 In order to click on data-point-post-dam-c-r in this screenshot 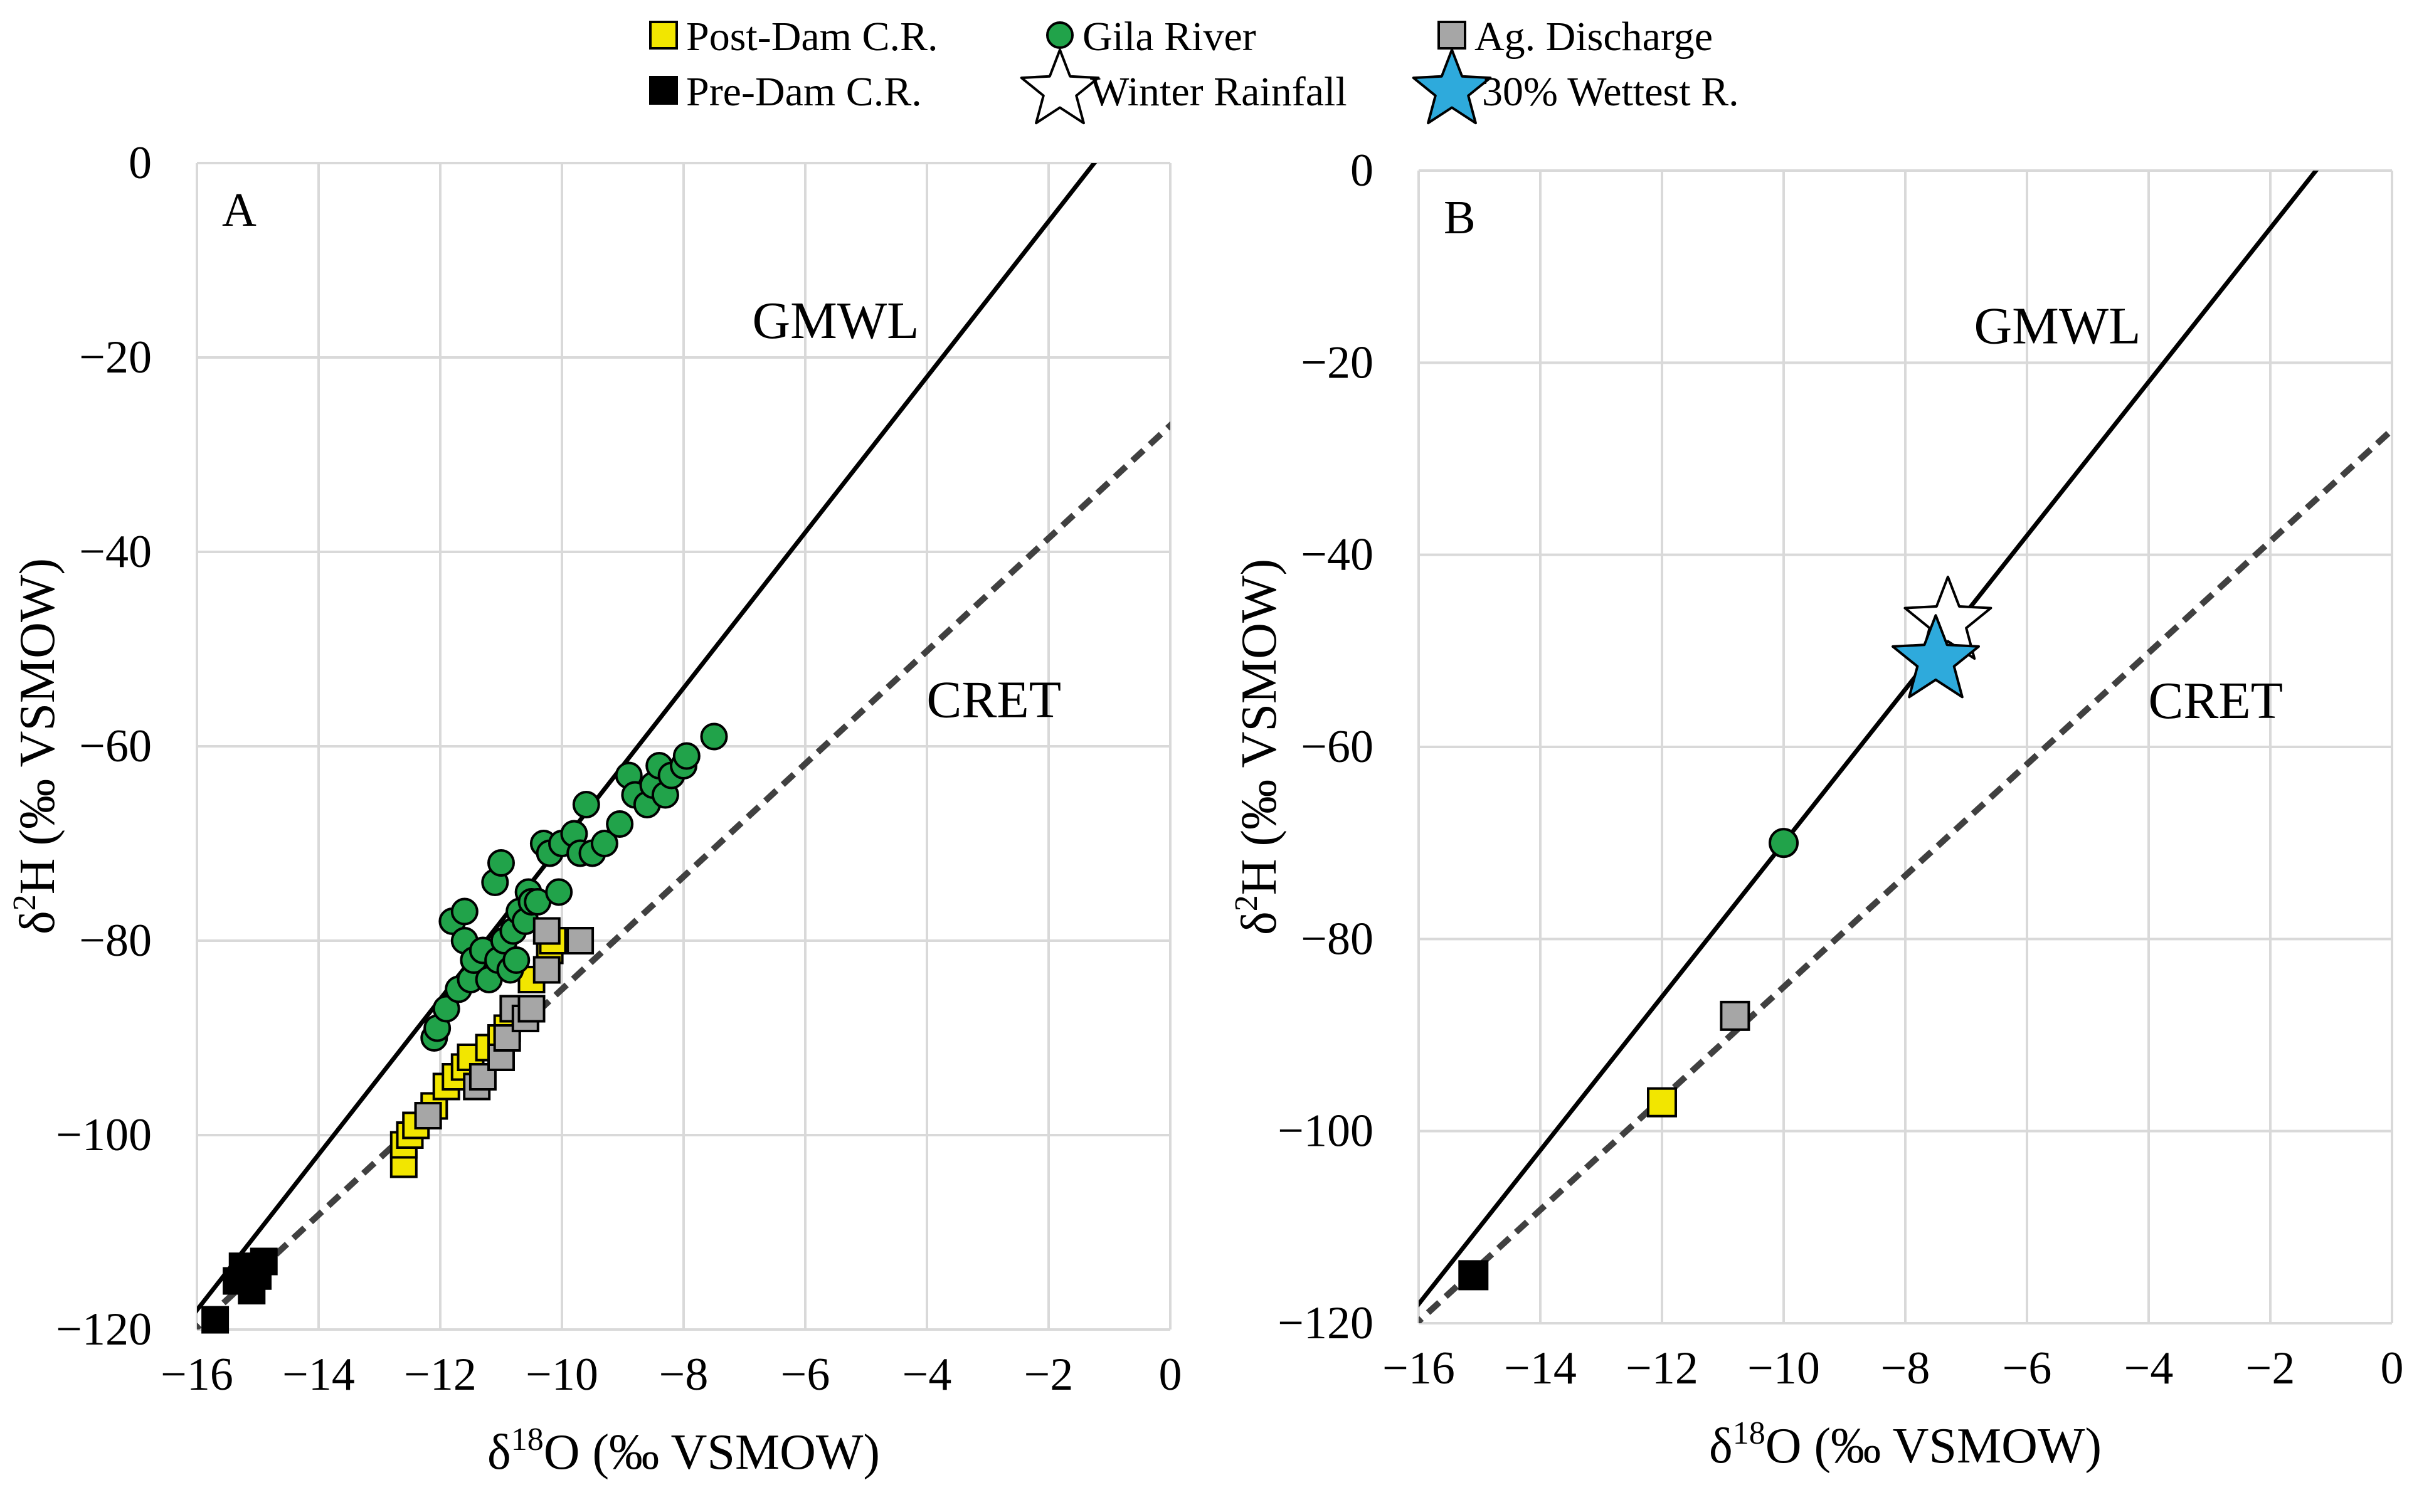, I will do `click(1662, 1102)`.